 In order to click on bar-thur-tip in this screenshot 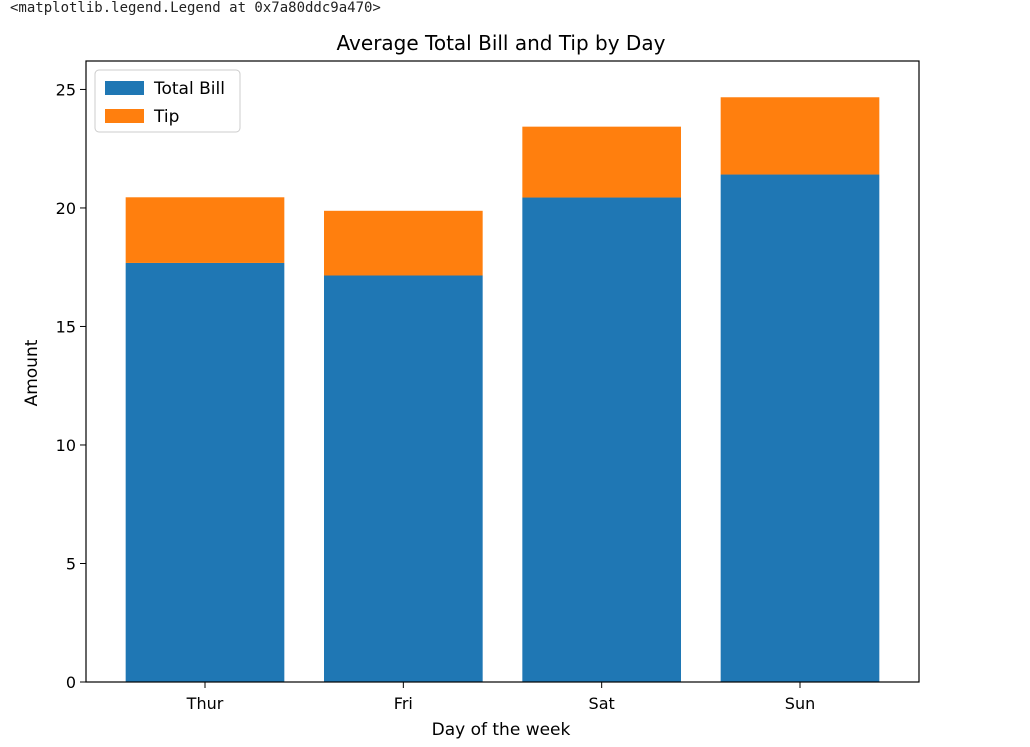, I will do `click(205, 230)`.